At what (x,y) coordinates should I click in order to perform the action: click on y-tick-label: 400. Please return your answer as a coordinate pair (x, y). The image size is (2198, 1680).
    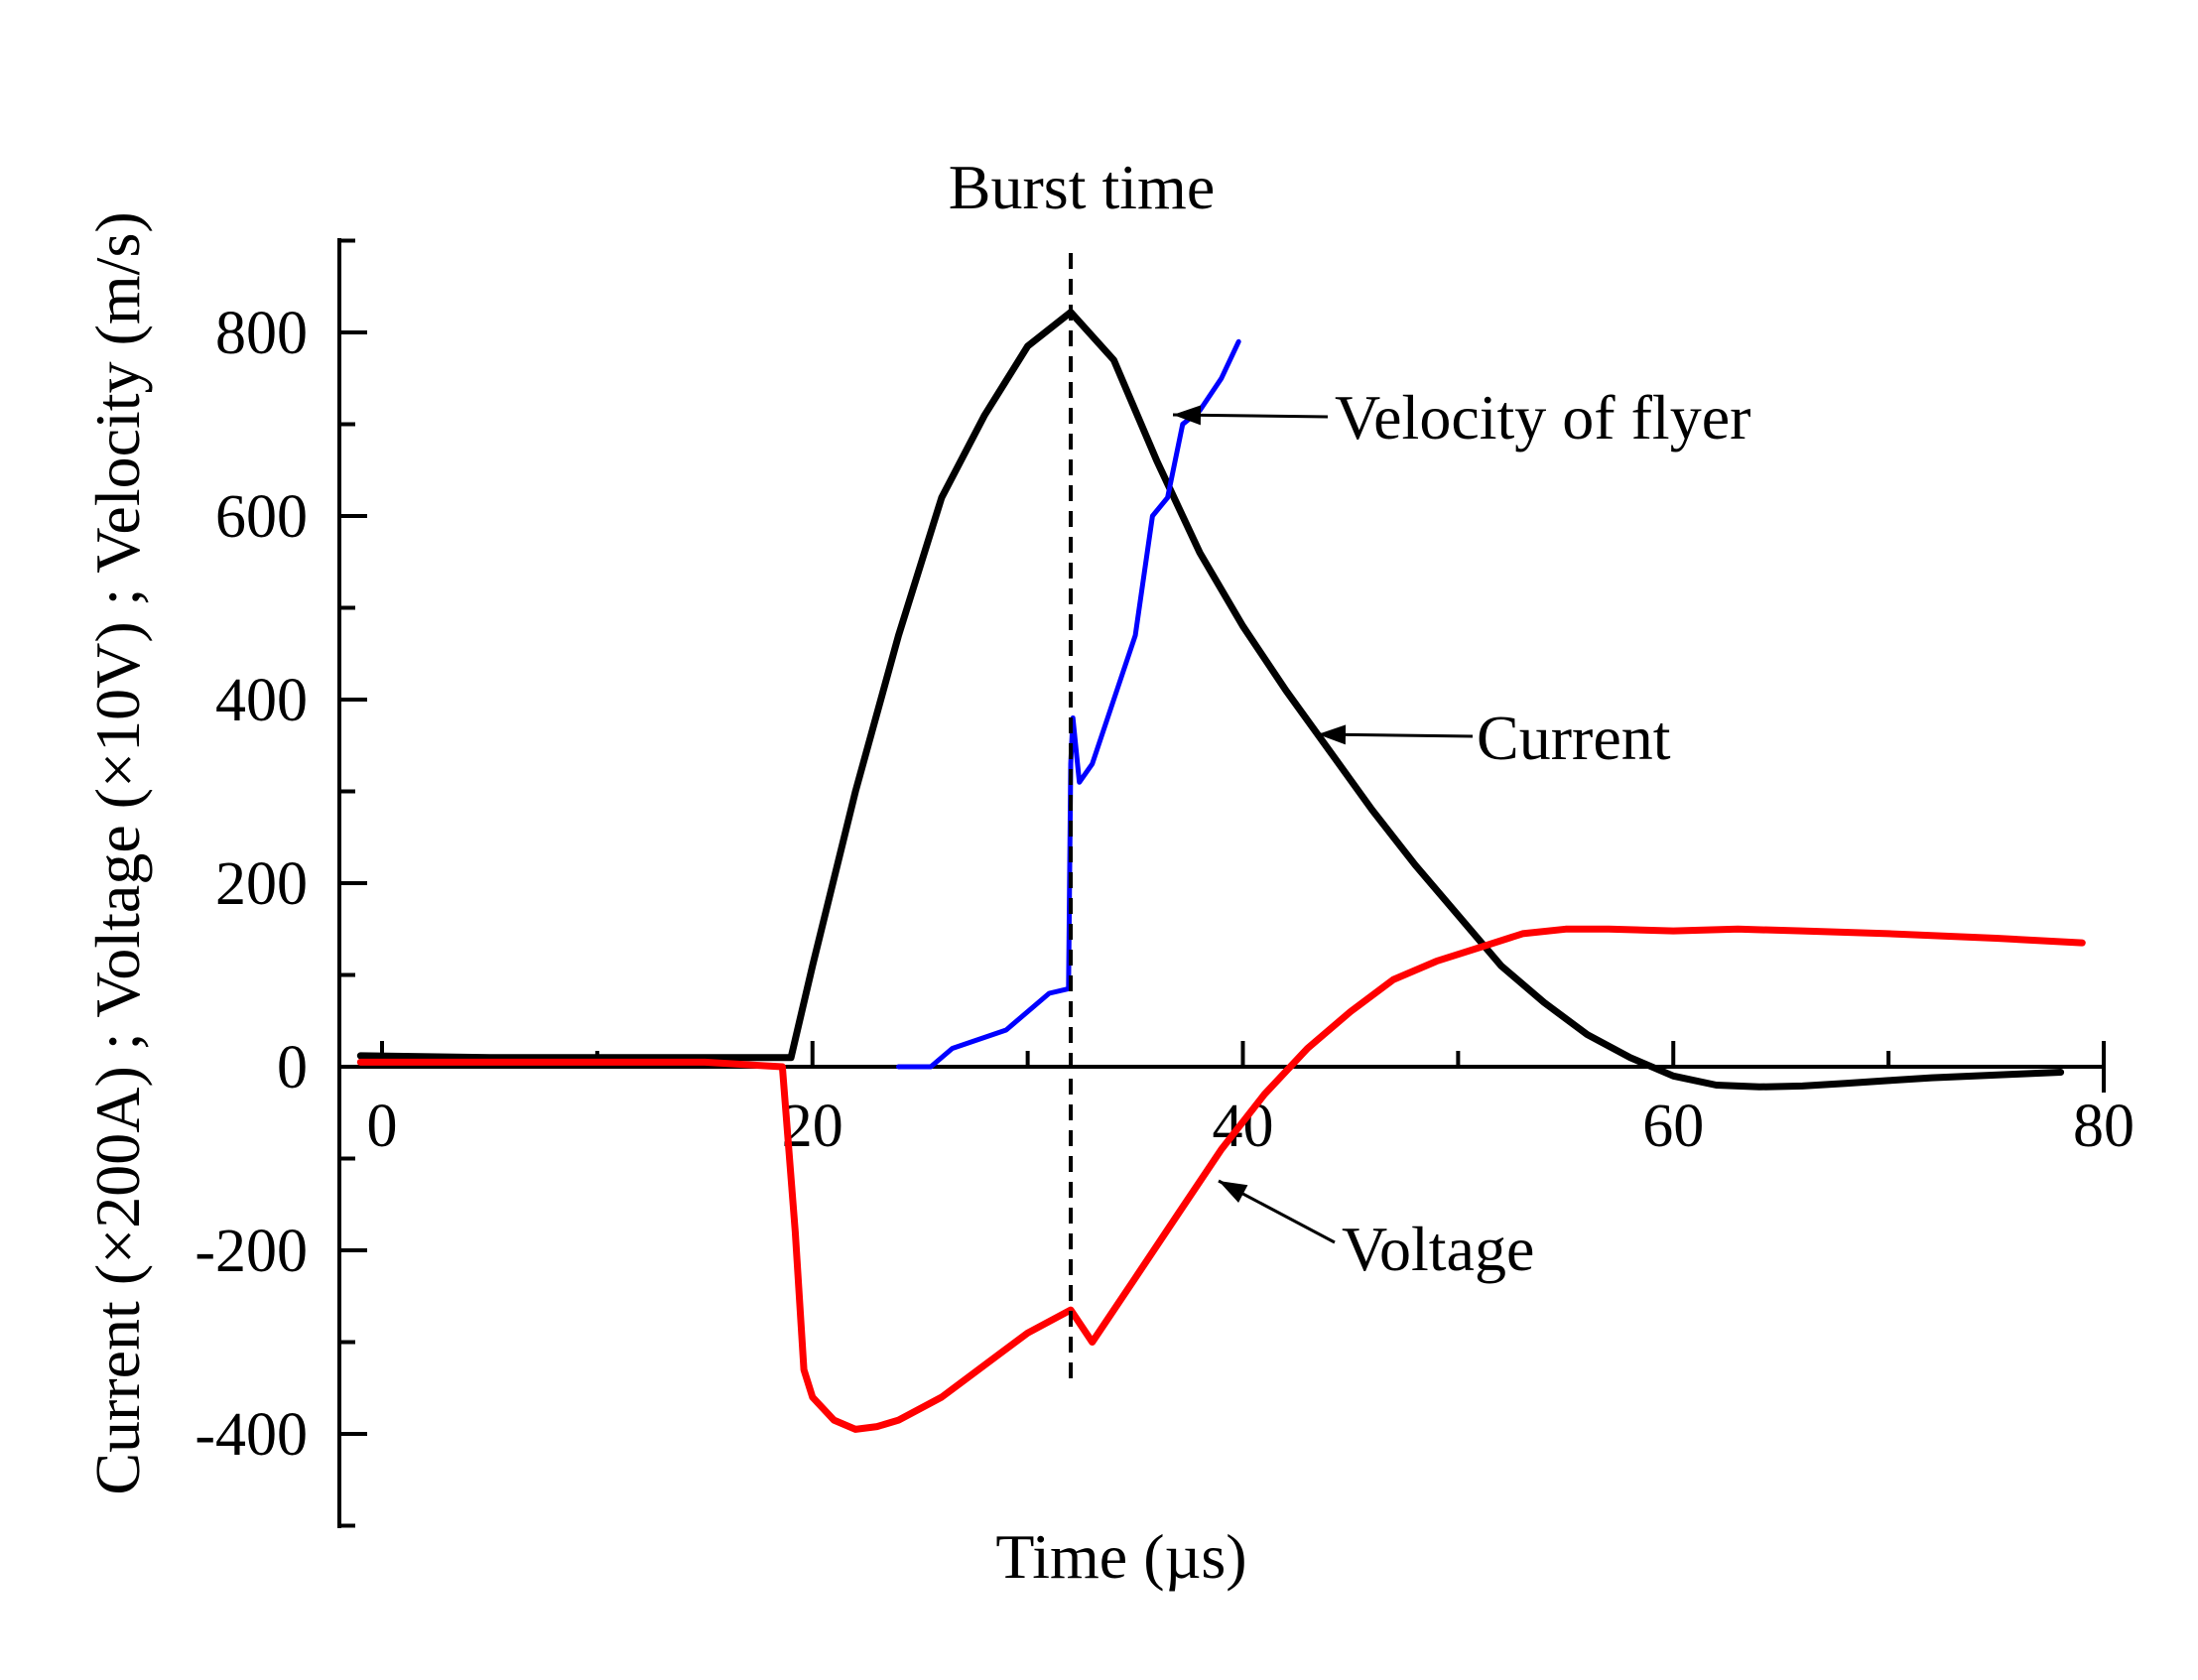
    Looking at the image, I should click on (261, 700).